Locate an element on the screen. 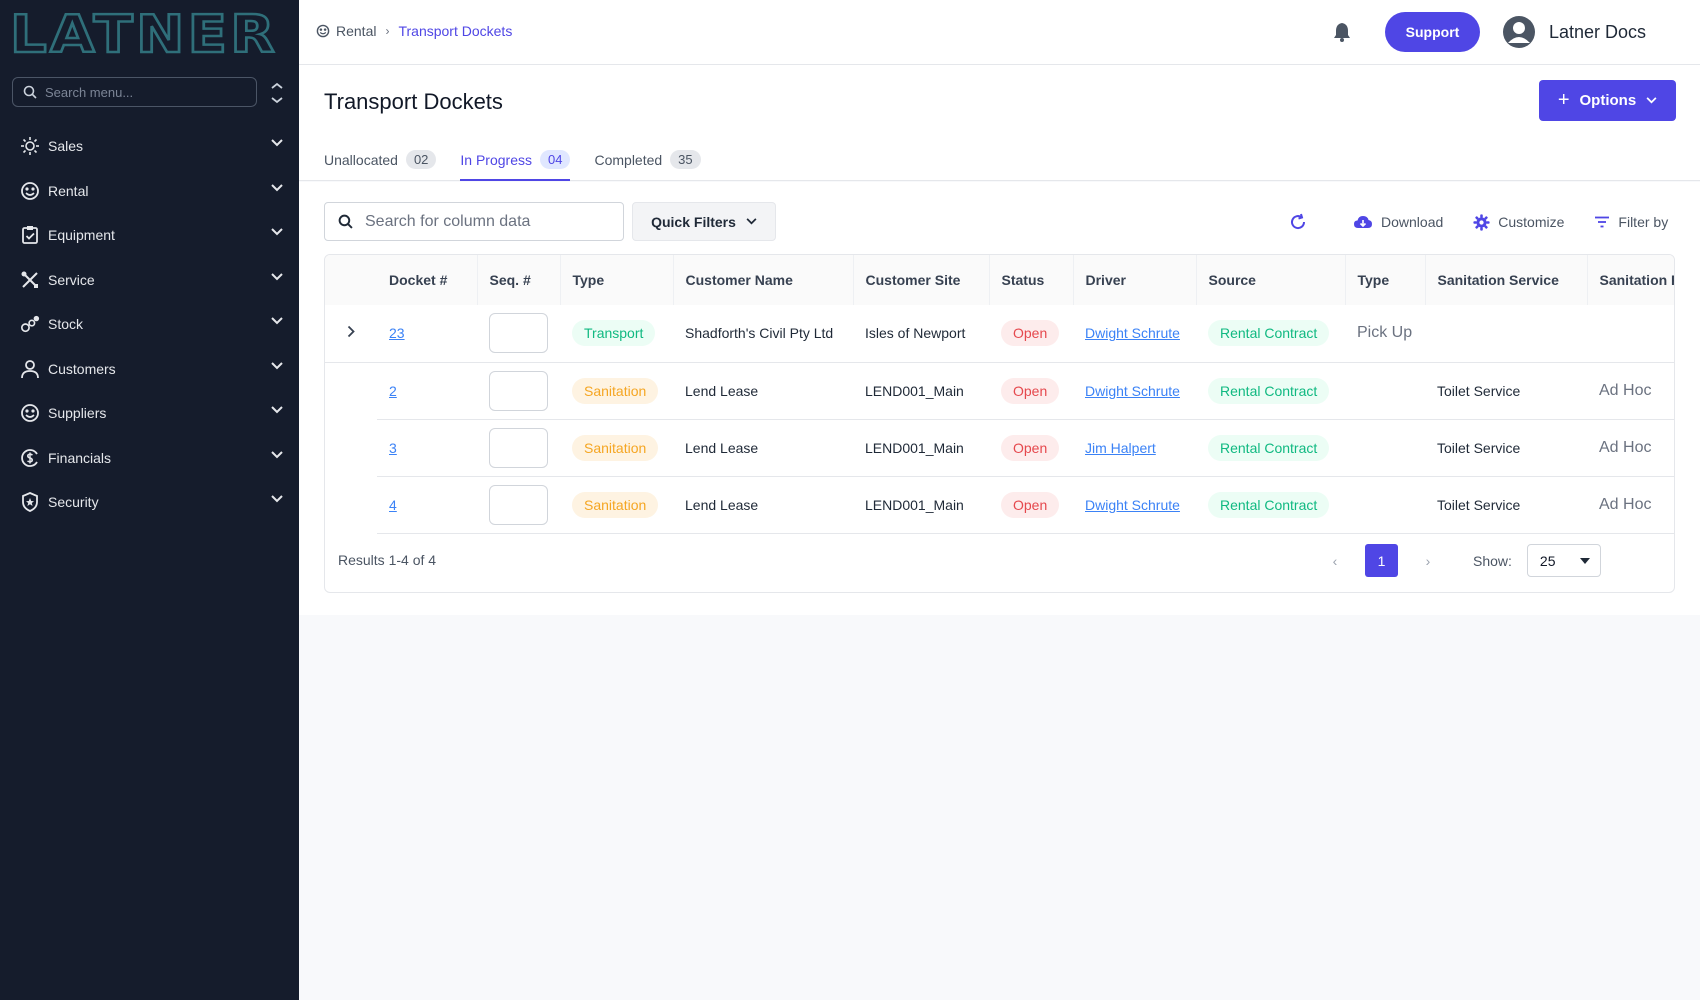  filter-button: Filter by is located at coordinates (1631, 222).